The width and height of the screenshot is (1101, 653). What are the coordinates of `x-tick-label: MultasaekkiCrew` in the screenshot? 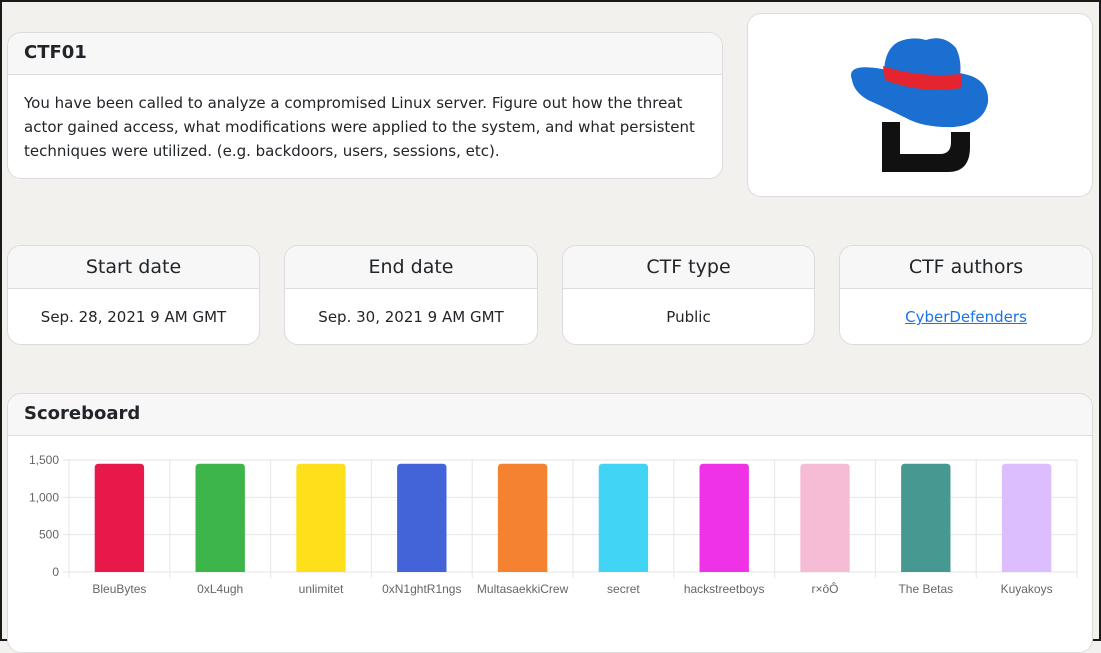 It's located at (523, 589).